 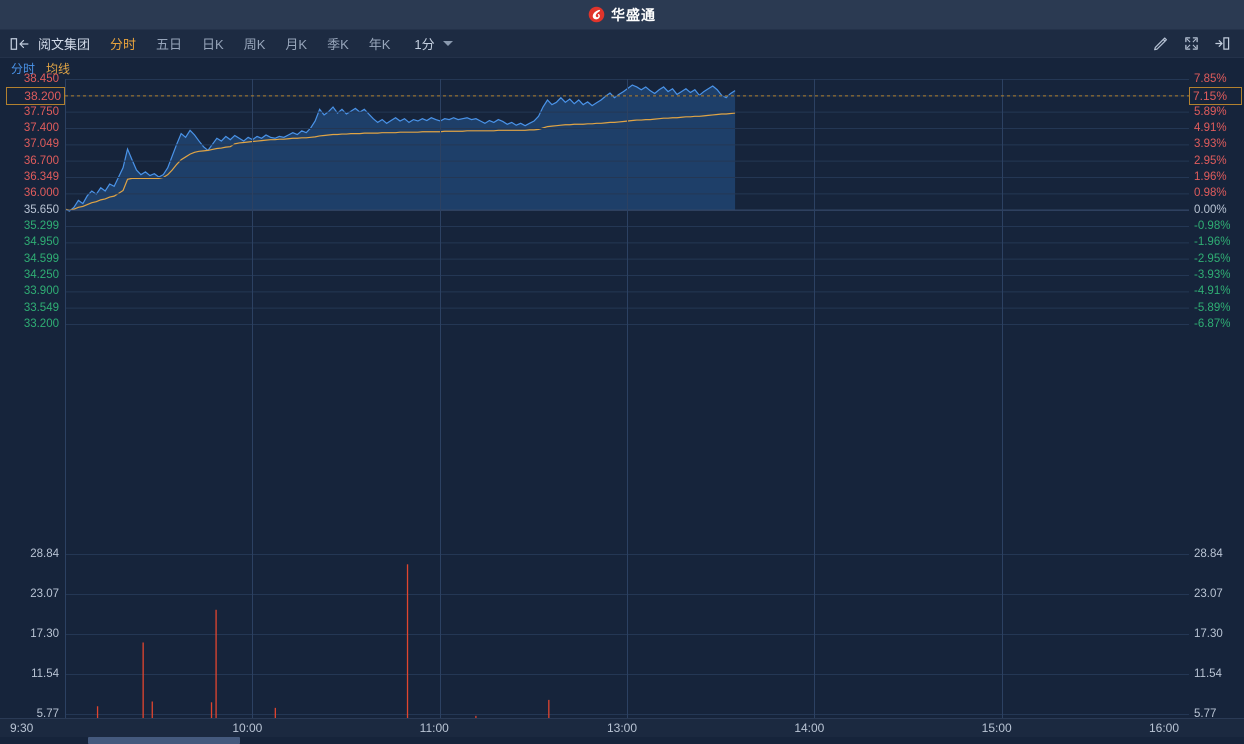 What do you see at coordinates (1212, 291) in the screenshot?
I see `percent-tick-label: -4.91%` at bounding box center [1212, 291].